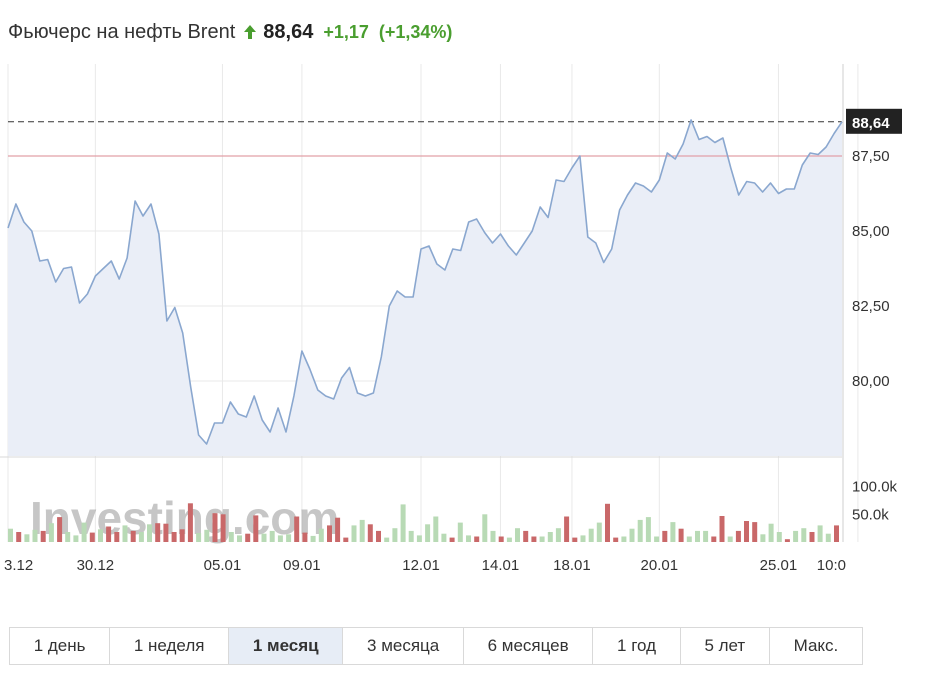 The image size is (938, 680). Describe the element at coordinates (302, 565) in the screenshot. I see `x-tick-label: 09.01` at that location.